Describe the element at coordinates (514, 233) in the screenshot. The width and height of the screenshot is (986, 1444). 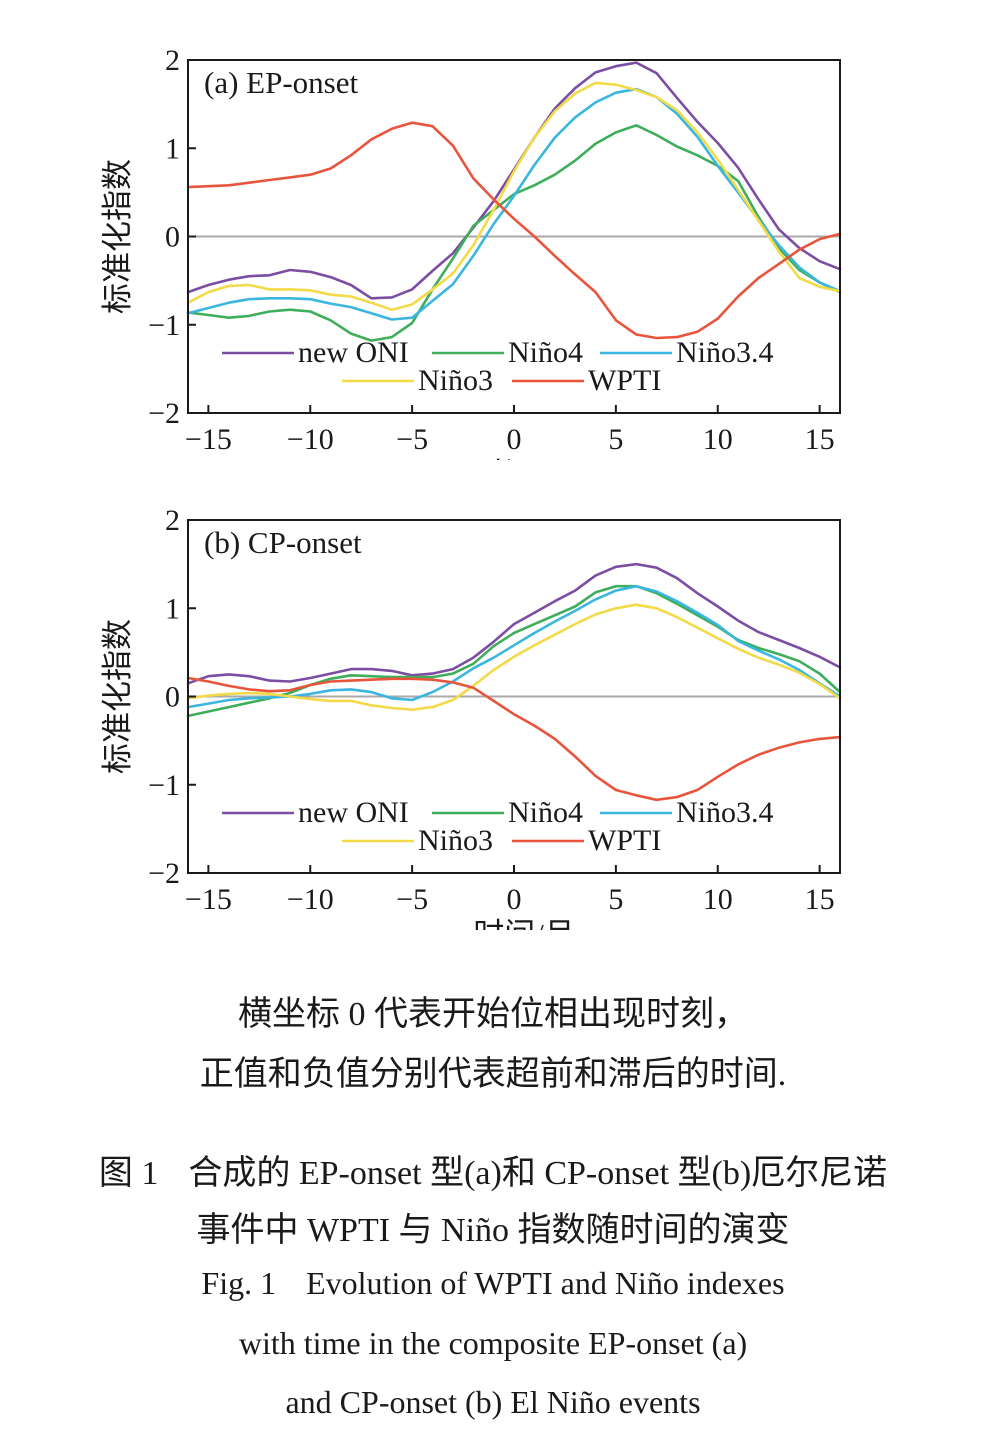
I see `series-line-nino4` at that location.